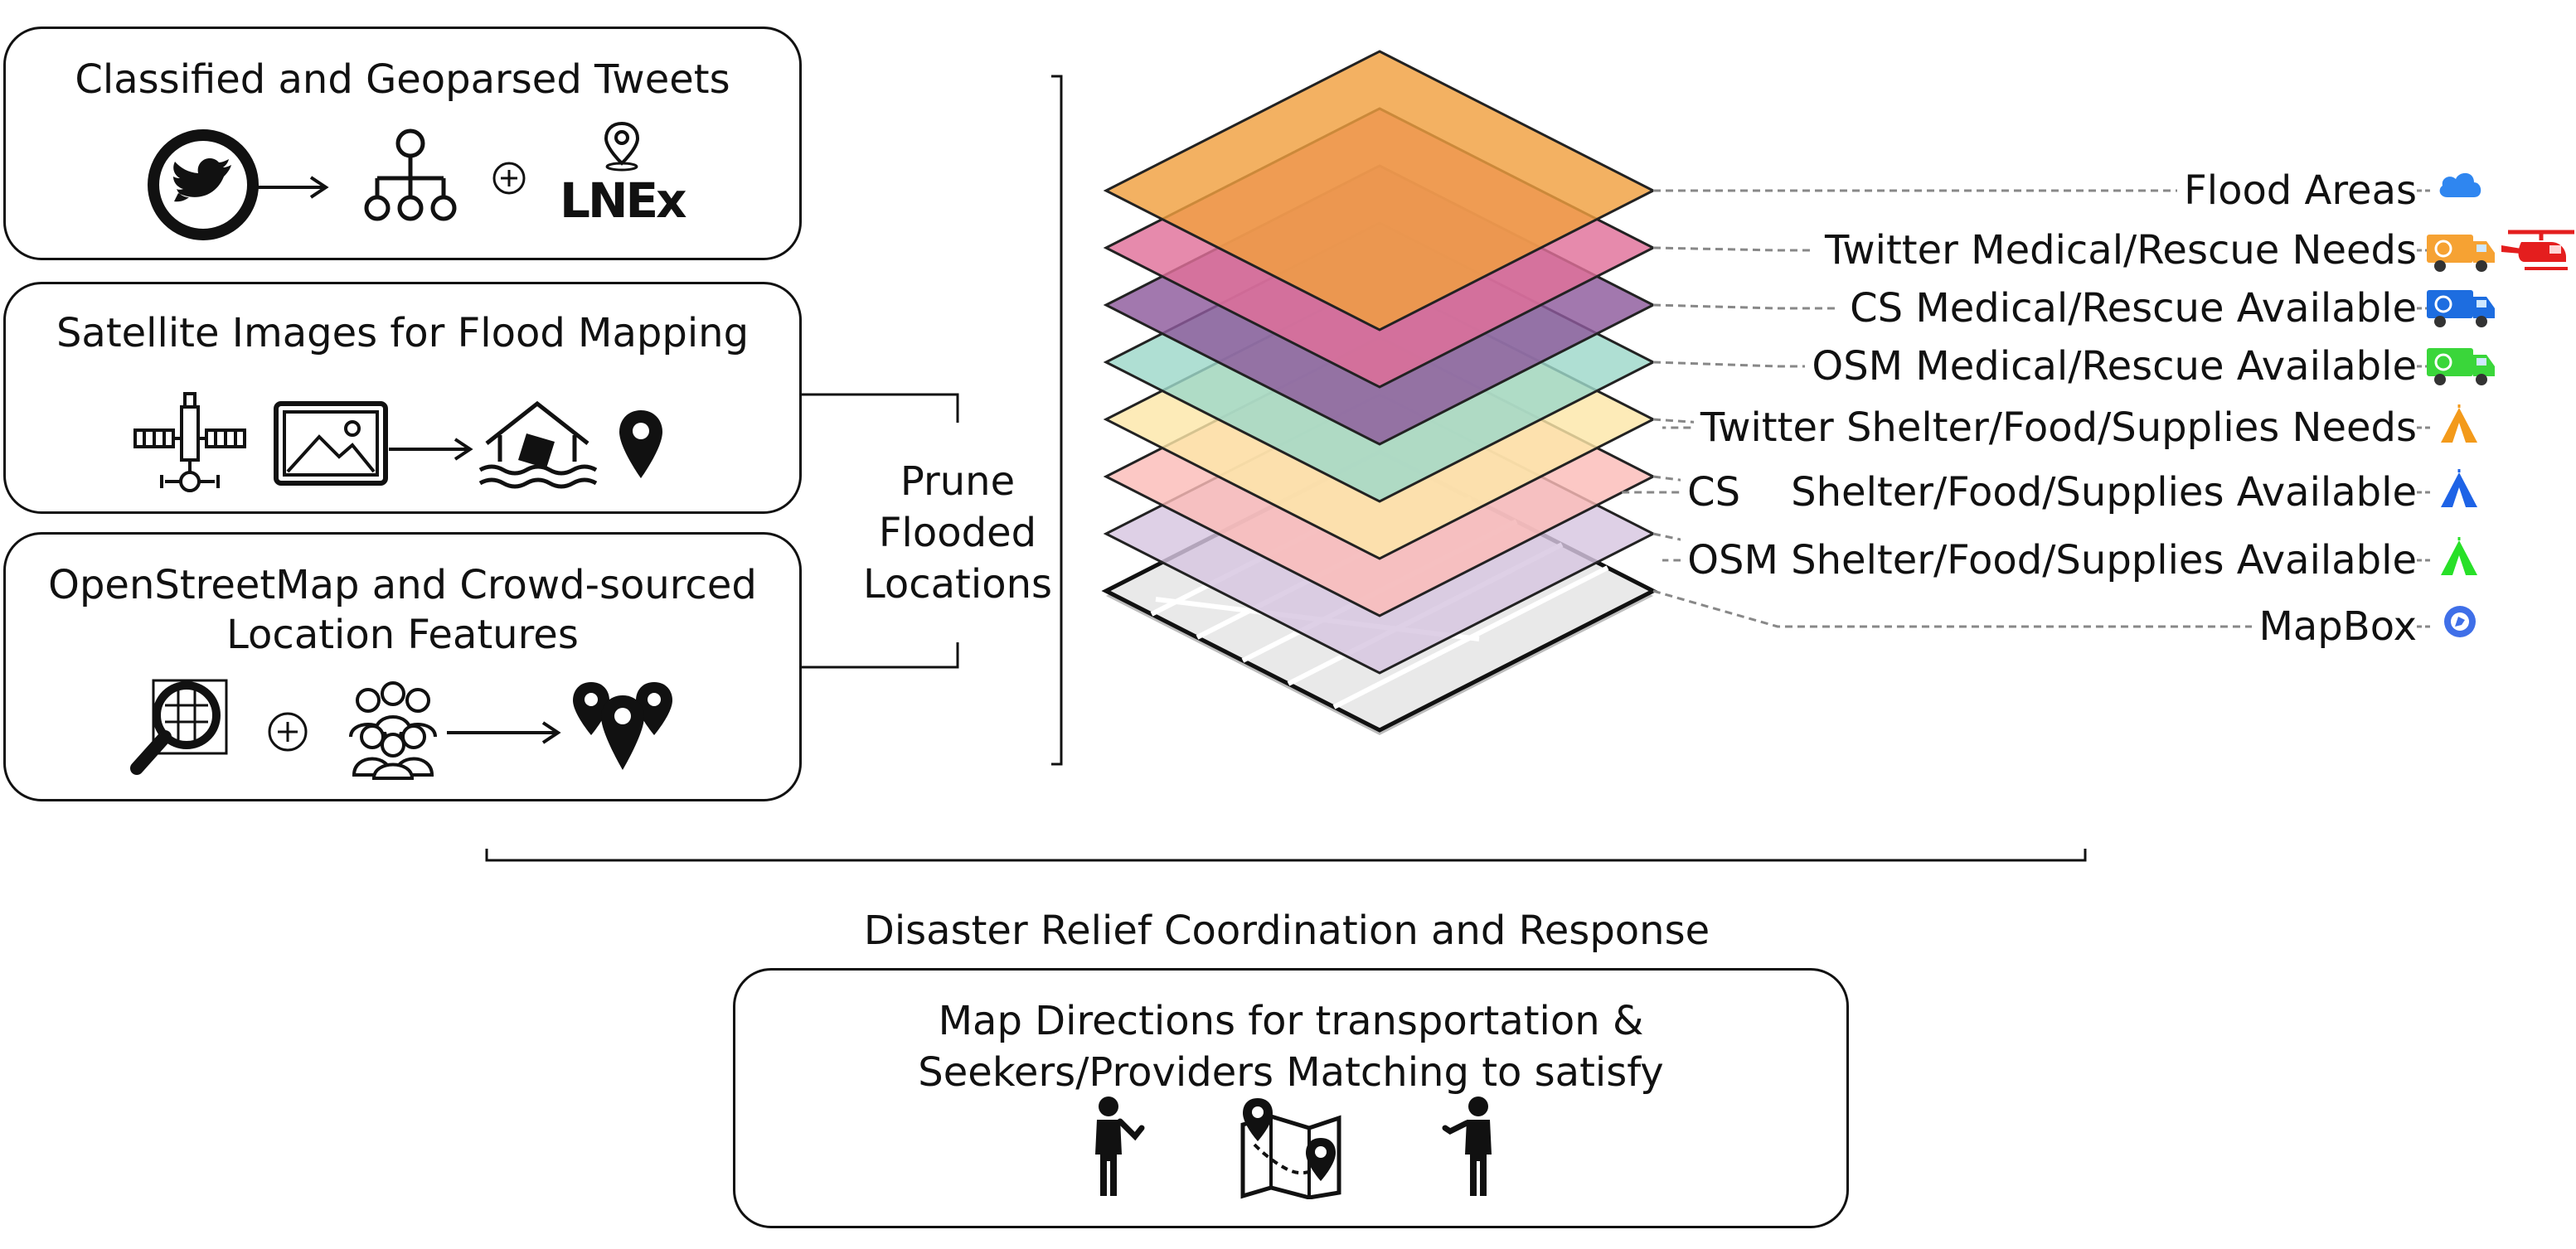 The height and width of the screenshot is (1249, 2576). What do you see at coordinates (2459, 426) in the screenshot?
I see `tent-orange-icon` at bounding box center [2459, 426].